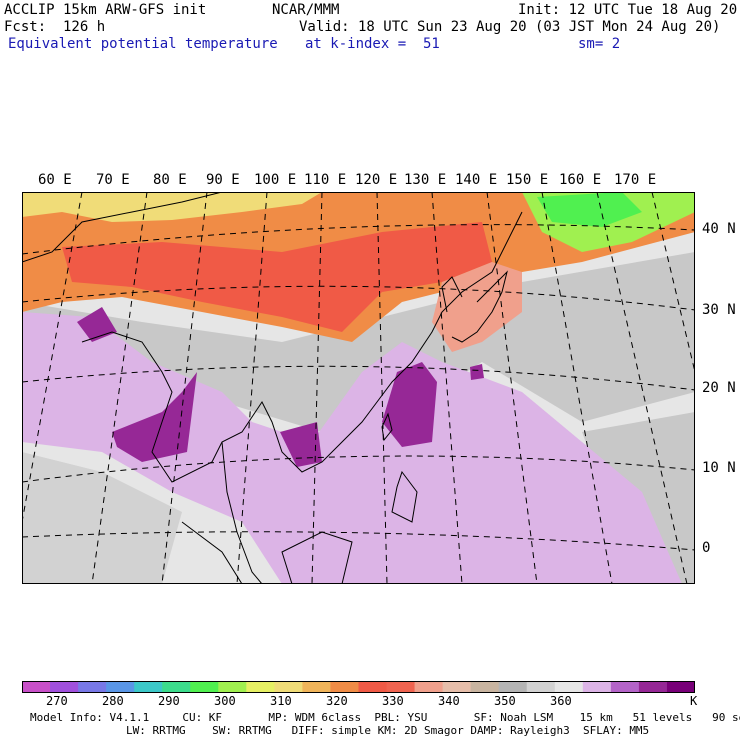 The image size is (740, 740). I want to click on lon-label: 60 E, so click(55, 180).